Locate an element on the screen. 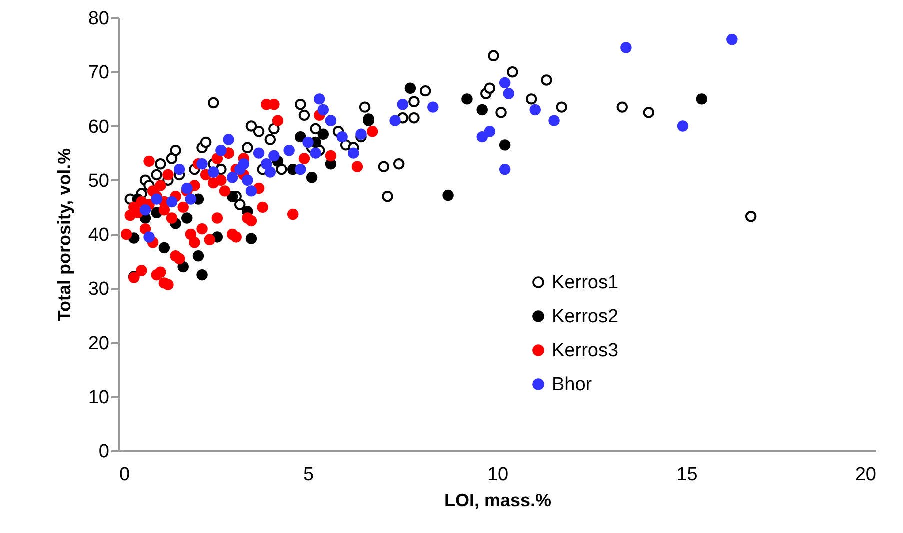  x-tick-label: 15 is located at coordinates (687, 475).